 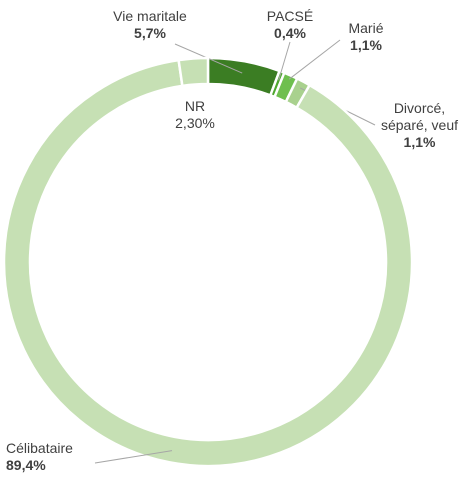 What do you see at coordinates (56, 457) in the screenshot?
I see `data-label: Célibataire 89,4%` at bounding box center [56, 457].